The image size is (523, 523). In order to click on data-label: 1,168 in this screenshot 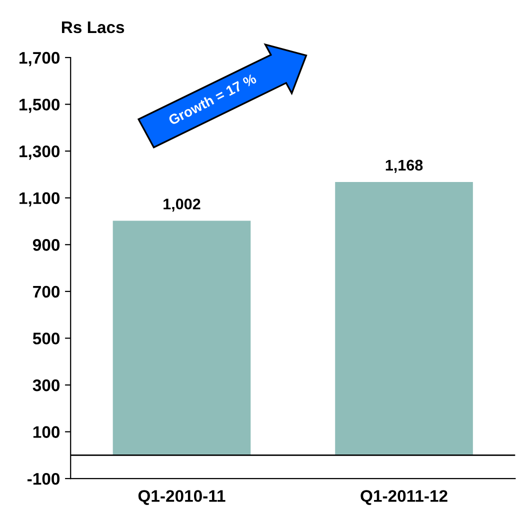, I will do `click(404, 166)`.